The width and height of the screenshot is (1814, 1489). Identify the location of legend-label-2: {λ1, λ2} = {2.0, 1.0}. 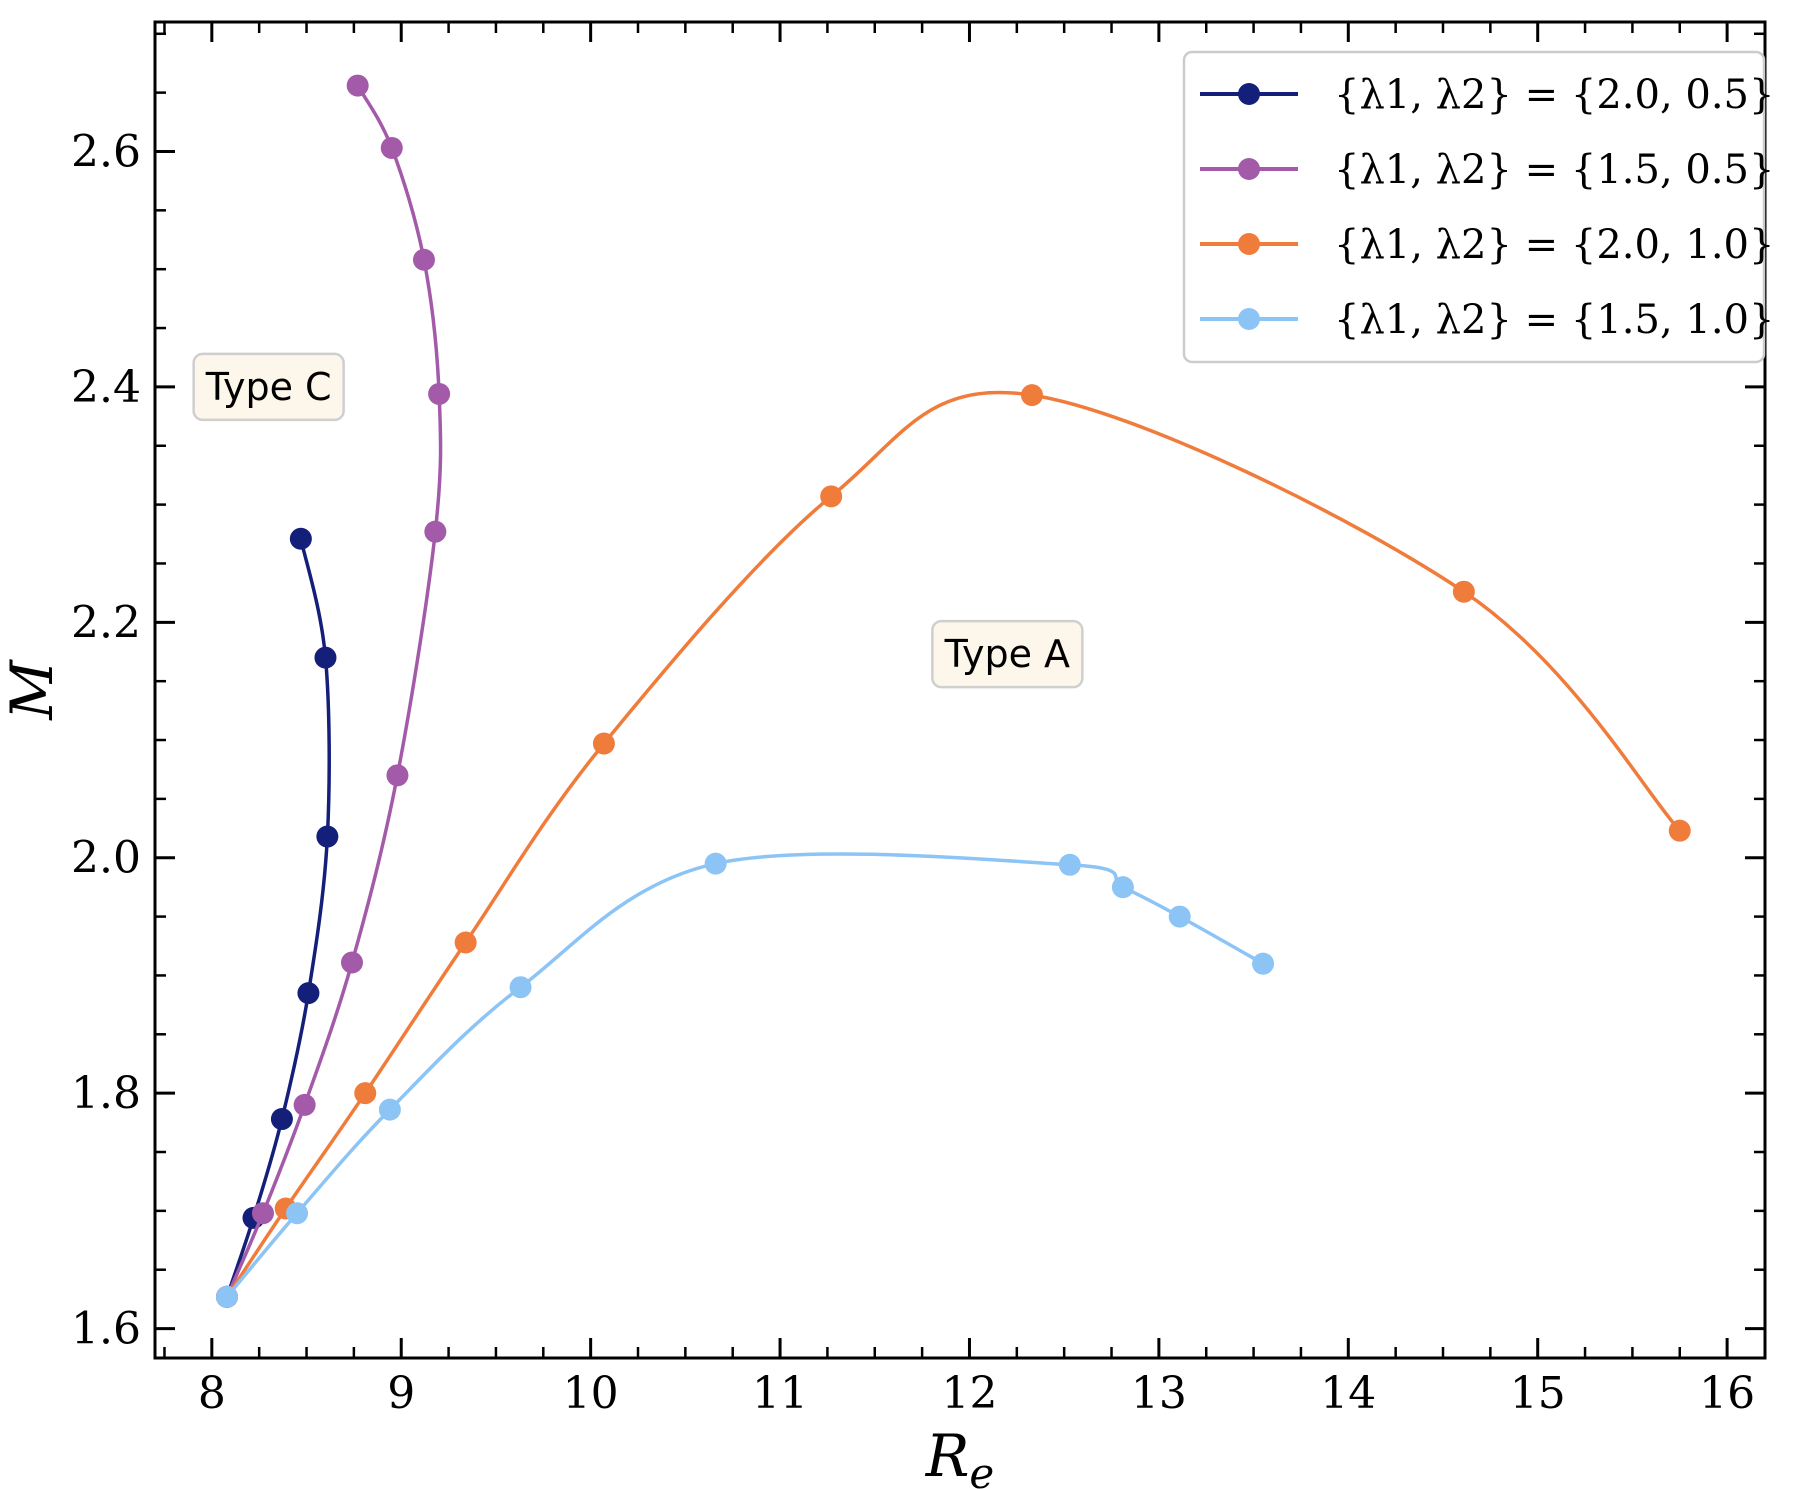
(1554, 245).